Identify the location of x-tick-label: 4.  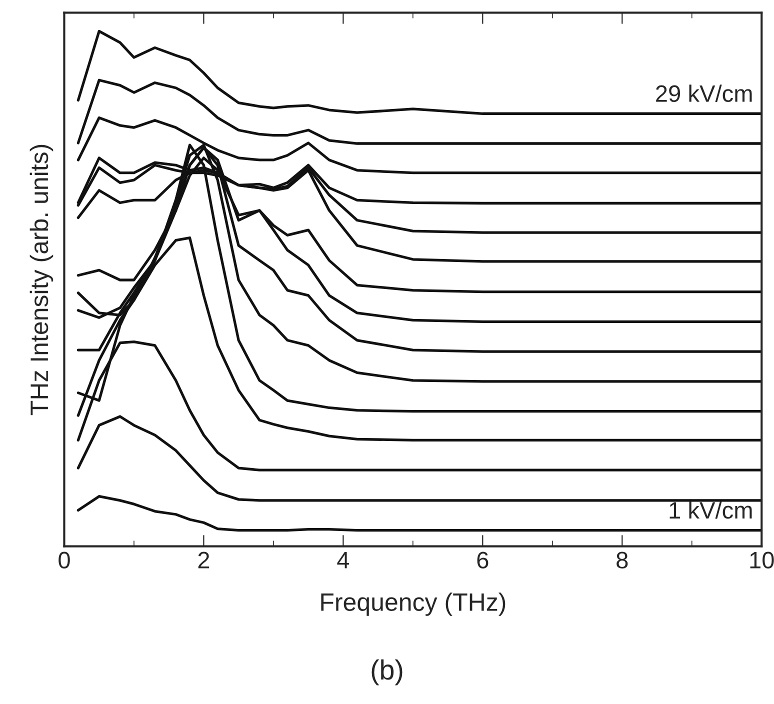
(343, 560).